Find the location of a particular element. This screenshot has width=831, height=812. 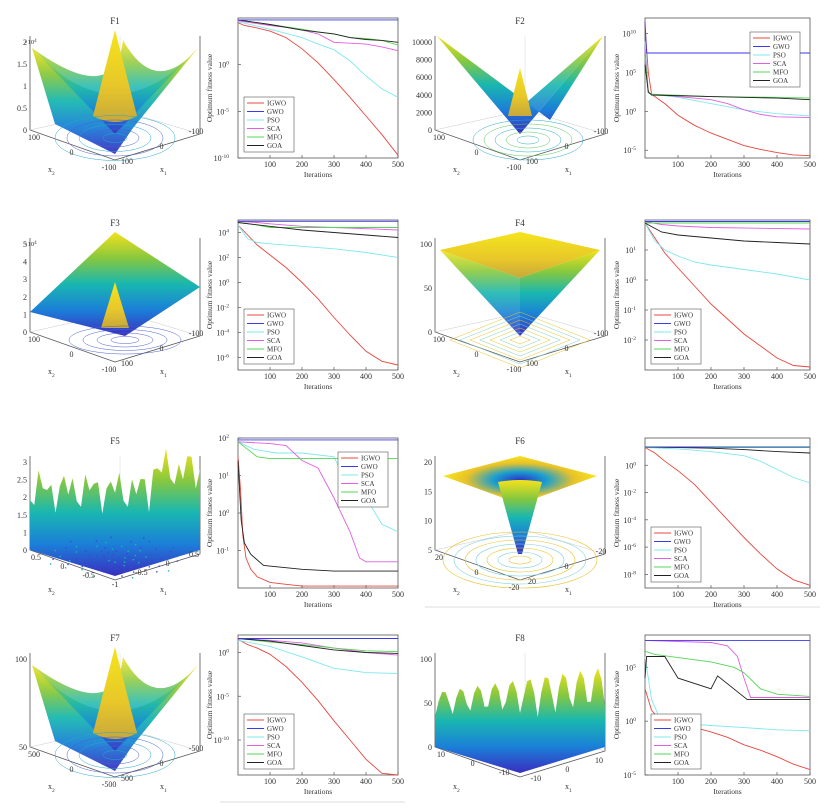

z-tick-label: 0 is located at coordinates (430, 130).